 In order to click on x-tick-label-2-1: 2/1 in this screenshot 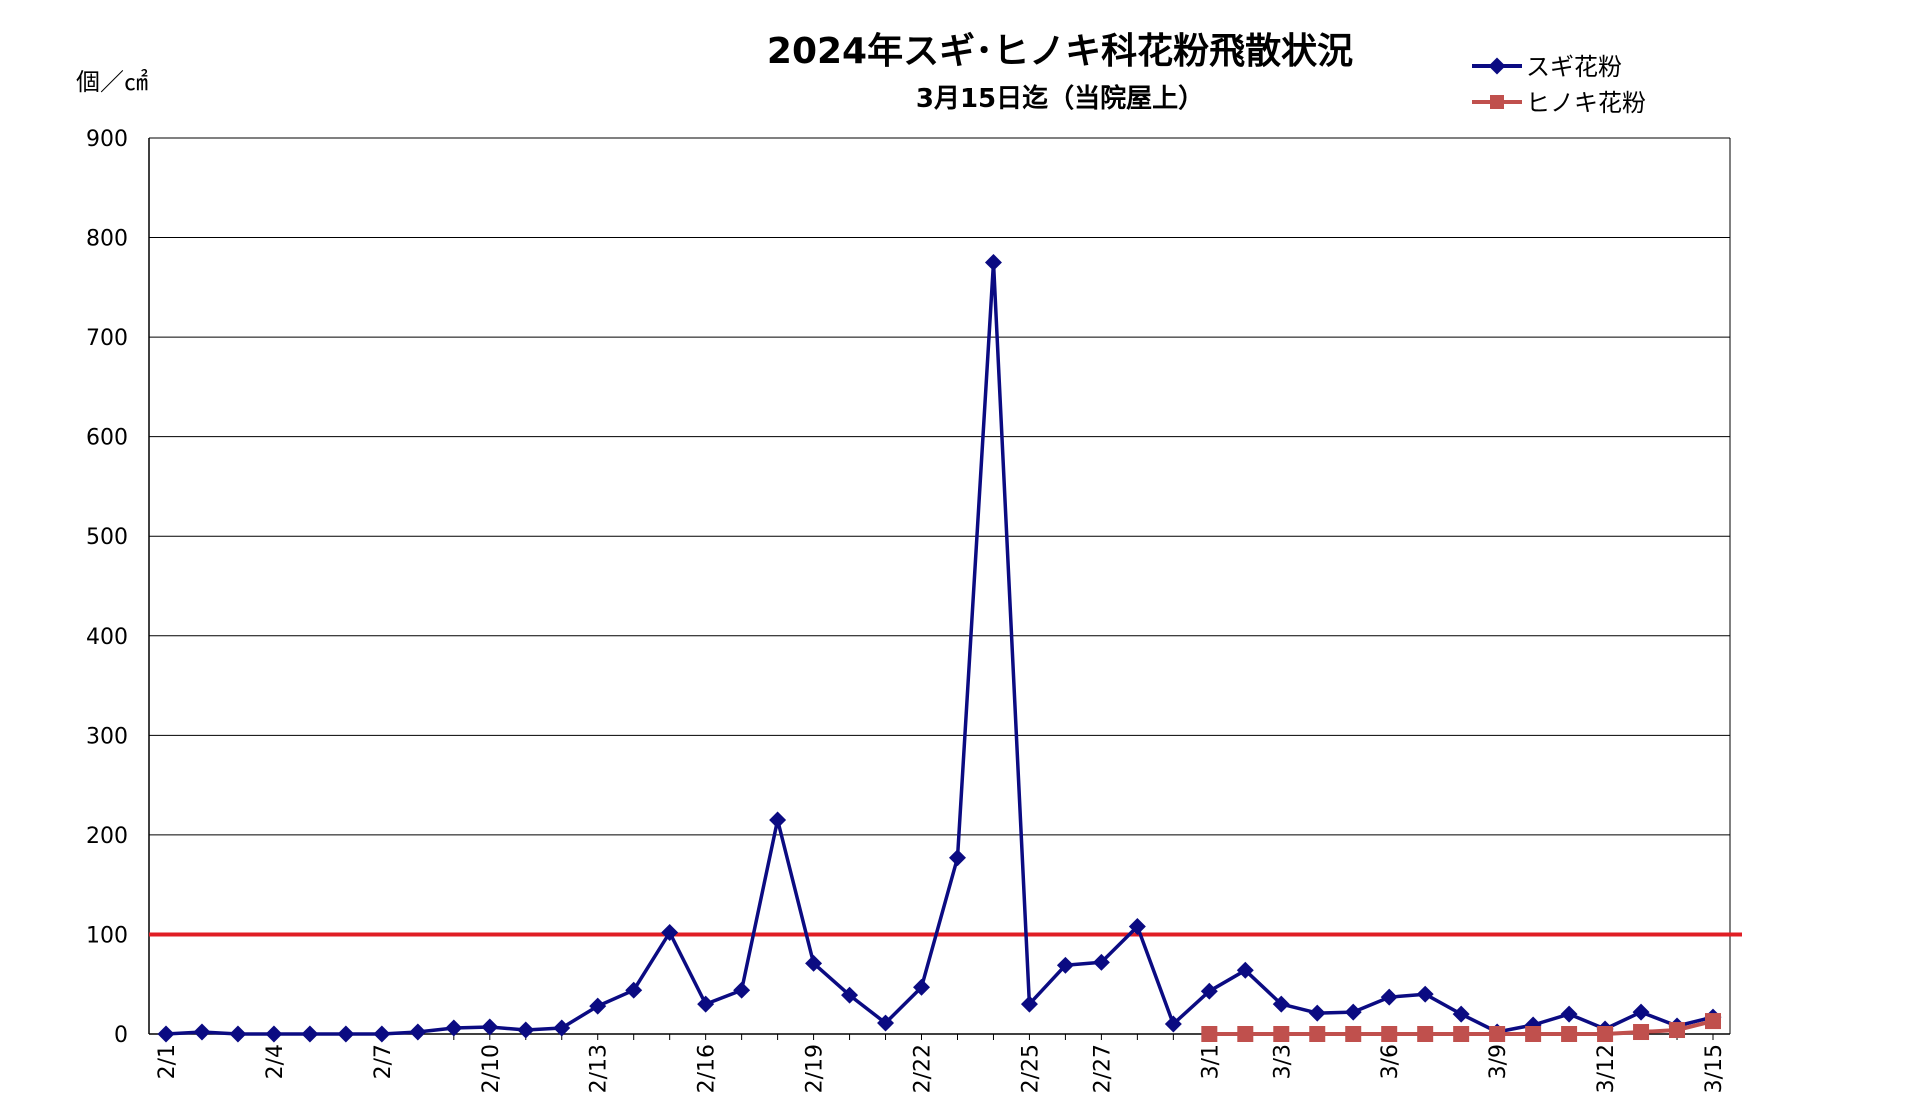, I will do `click(167, 1061)`.